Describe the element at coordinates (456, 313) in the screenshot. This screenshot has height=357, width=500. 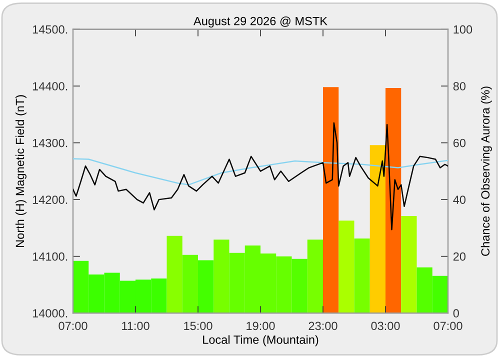
I see `y2-tick-label: 0` at that location.